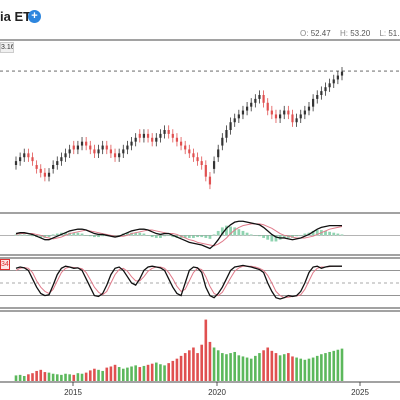 The image size is (400, 400). I want to click on plus-circle-icon: +, so click(34, 16).